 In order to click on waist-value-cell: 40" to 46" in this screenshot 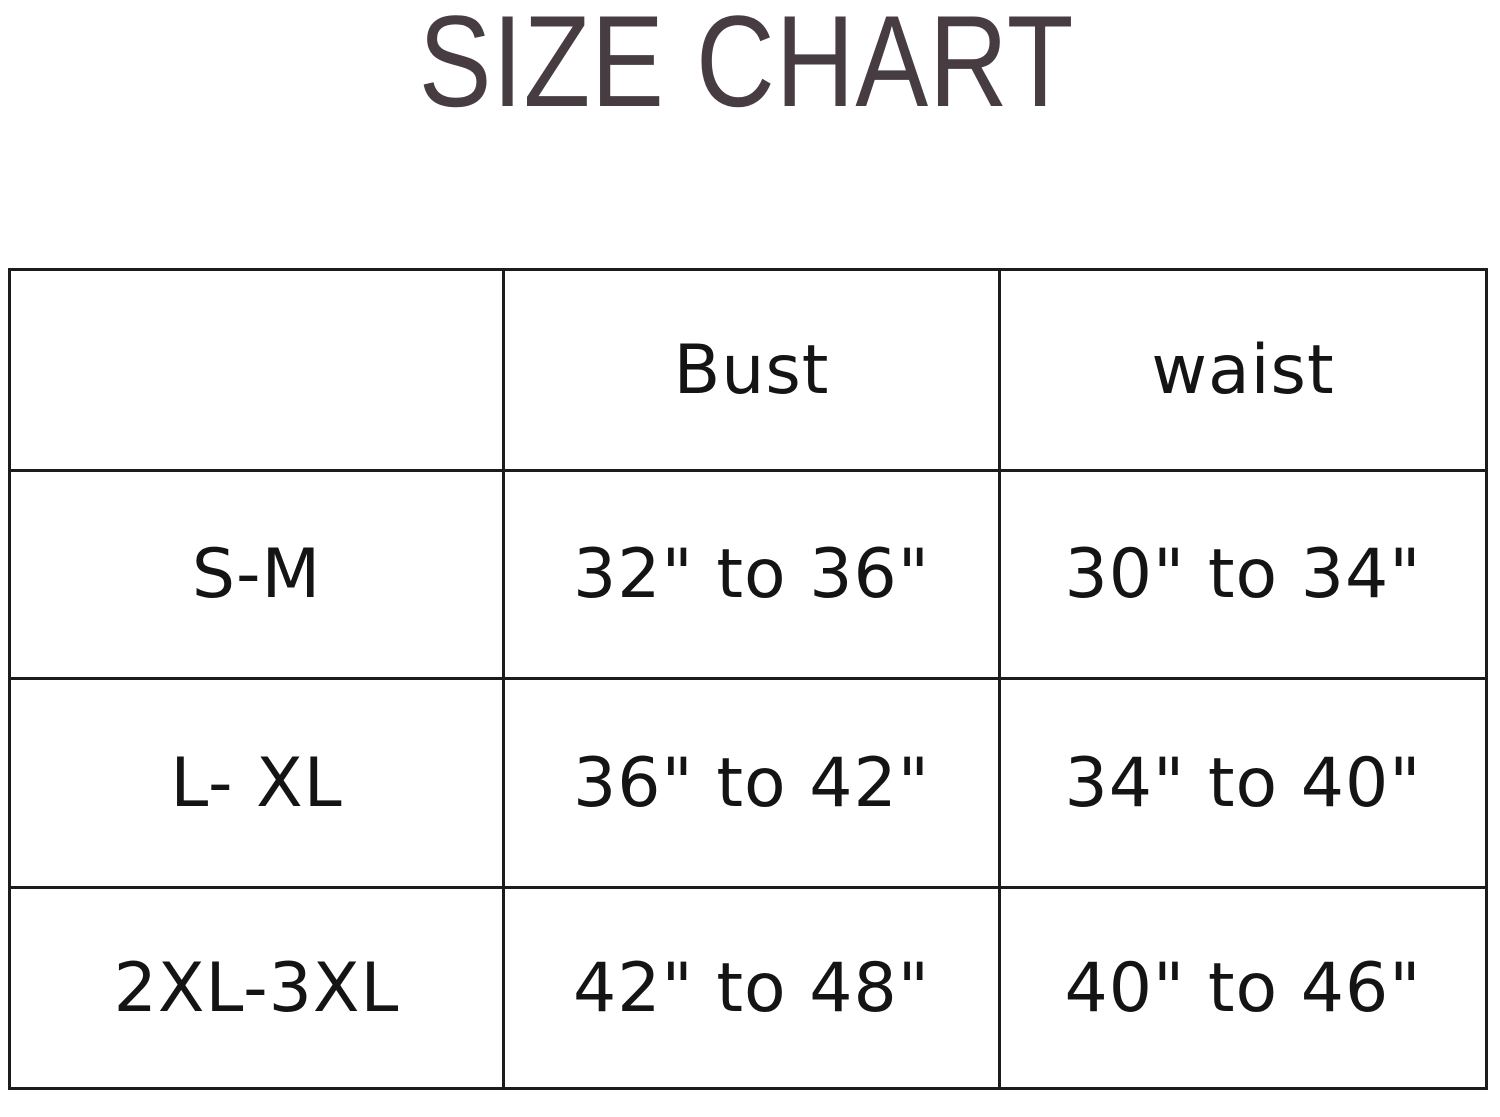, I will do `click(1243, 988)`.